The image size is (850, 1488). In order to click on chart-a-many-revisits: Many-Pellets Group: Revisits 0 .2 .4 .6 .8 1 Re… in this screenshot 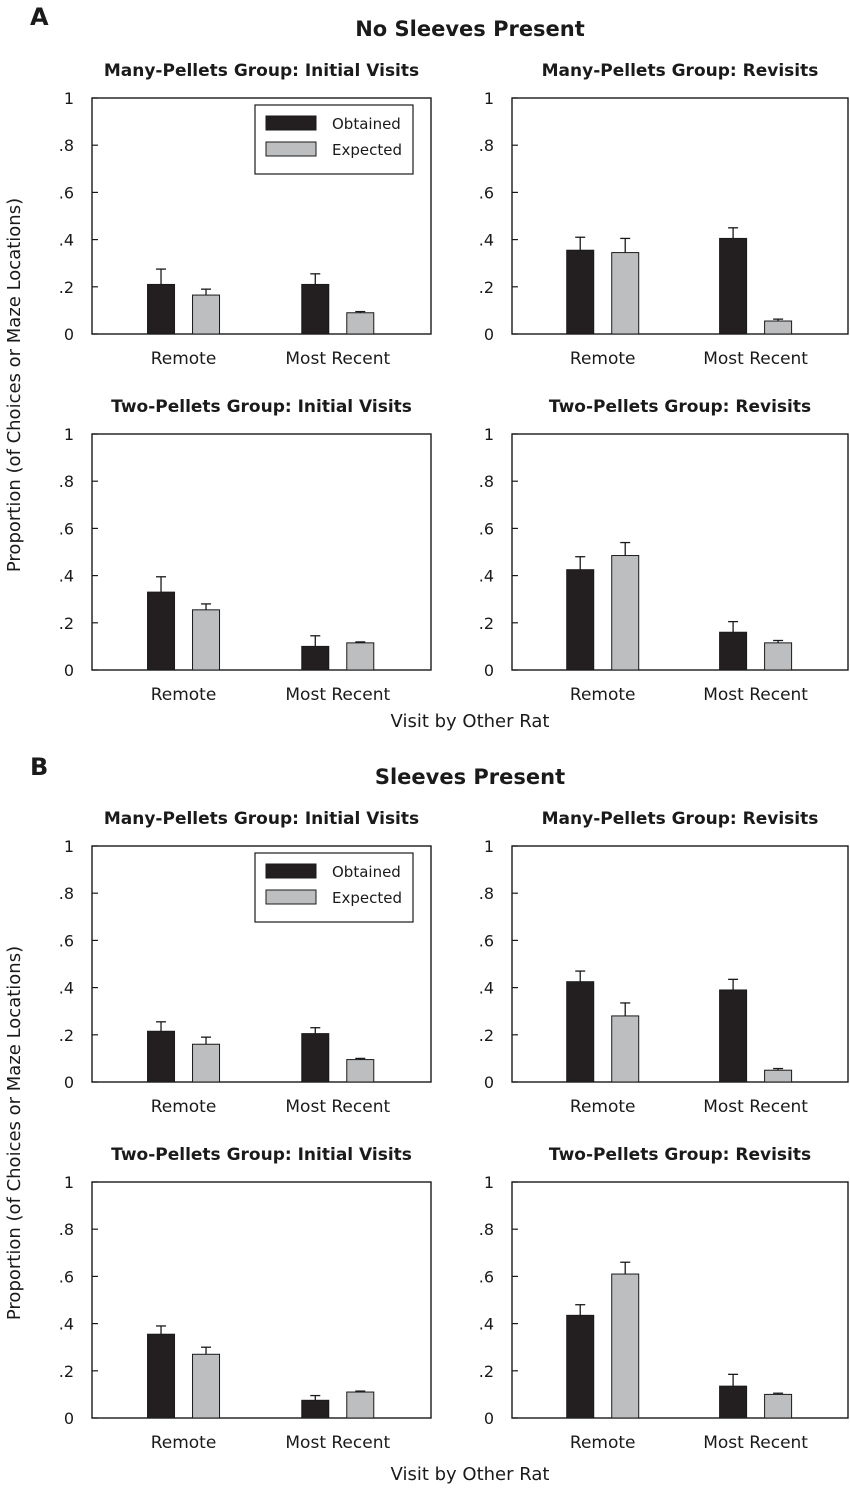, I will do `click(664, 215)`.